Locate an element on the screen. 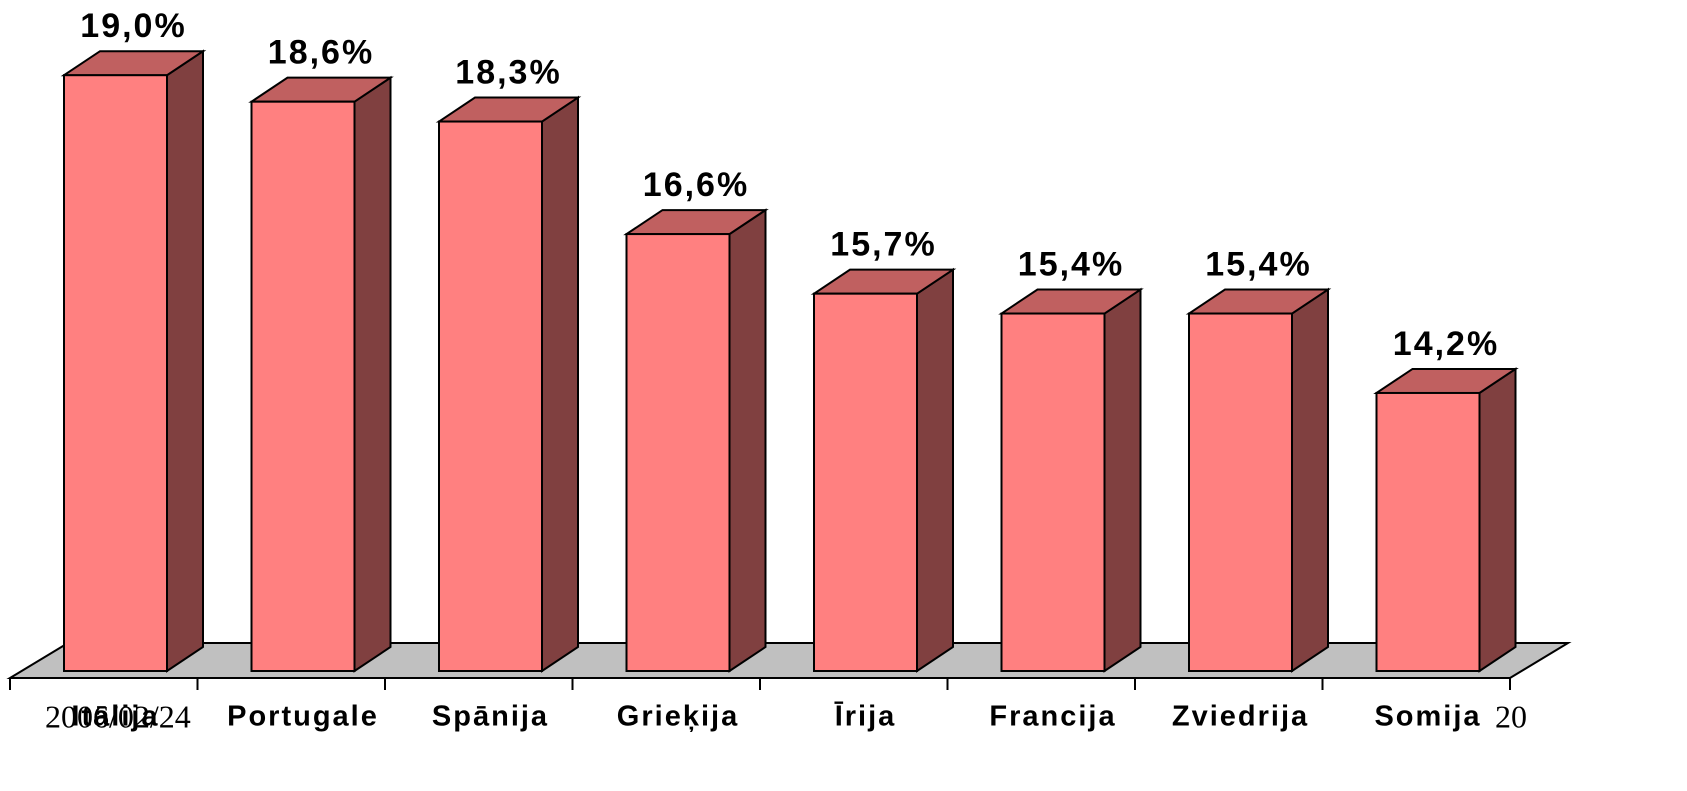  floor is located at coordinates (789, 660).